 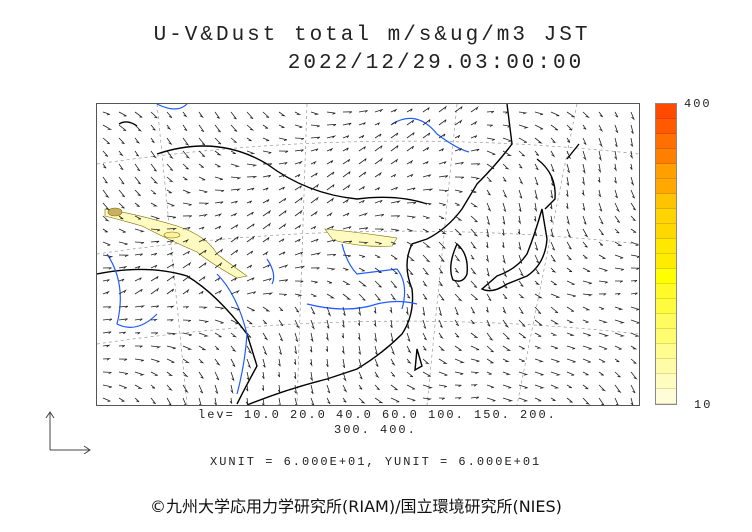 I want to click on colorbar-band, so click(x=666, y=291).